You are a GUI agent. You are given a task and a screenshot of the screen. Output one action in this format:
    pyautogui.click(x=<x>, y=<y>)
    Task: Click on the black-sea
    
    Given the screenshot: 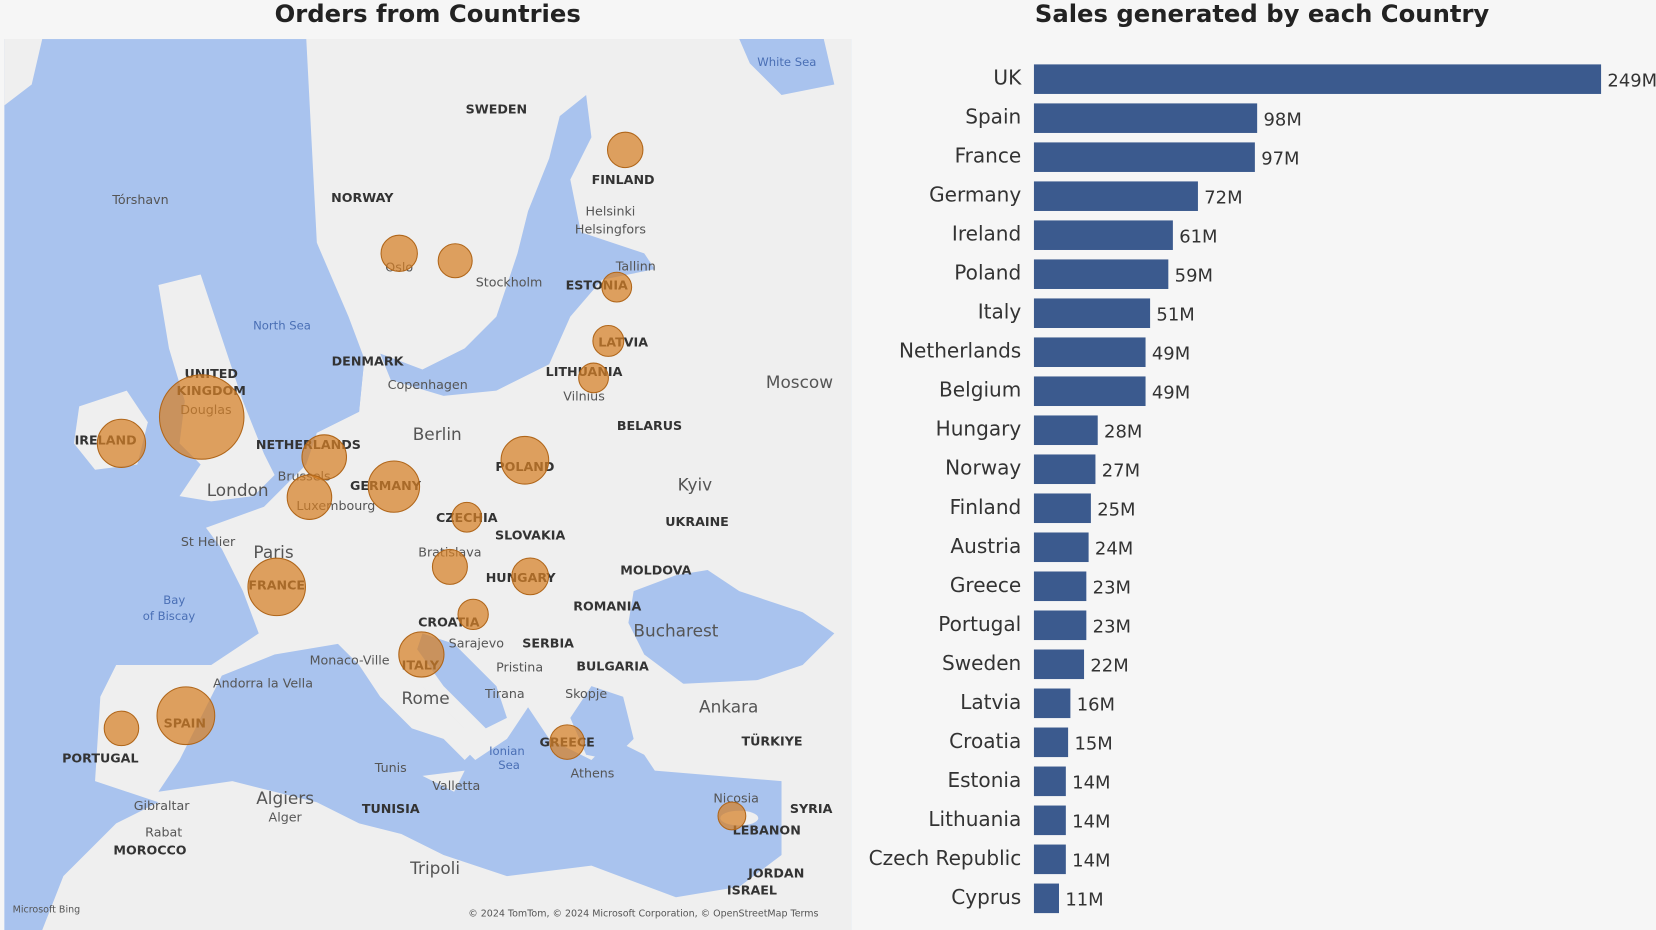 What is the action you would take?
    pyautogui.click(x=731, y=628)
    